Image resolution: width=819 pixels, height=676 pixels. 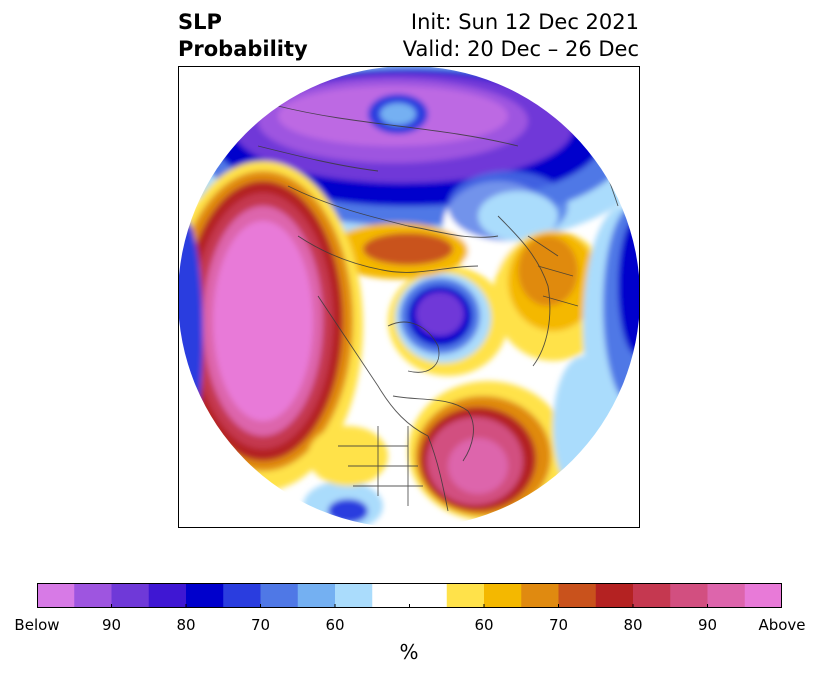 What do you see at coordinates (520, 49) in the screenshot?
I see `valid-range: Valid: 20 Dec – 26 Dec` at bounding box center [520, 49].